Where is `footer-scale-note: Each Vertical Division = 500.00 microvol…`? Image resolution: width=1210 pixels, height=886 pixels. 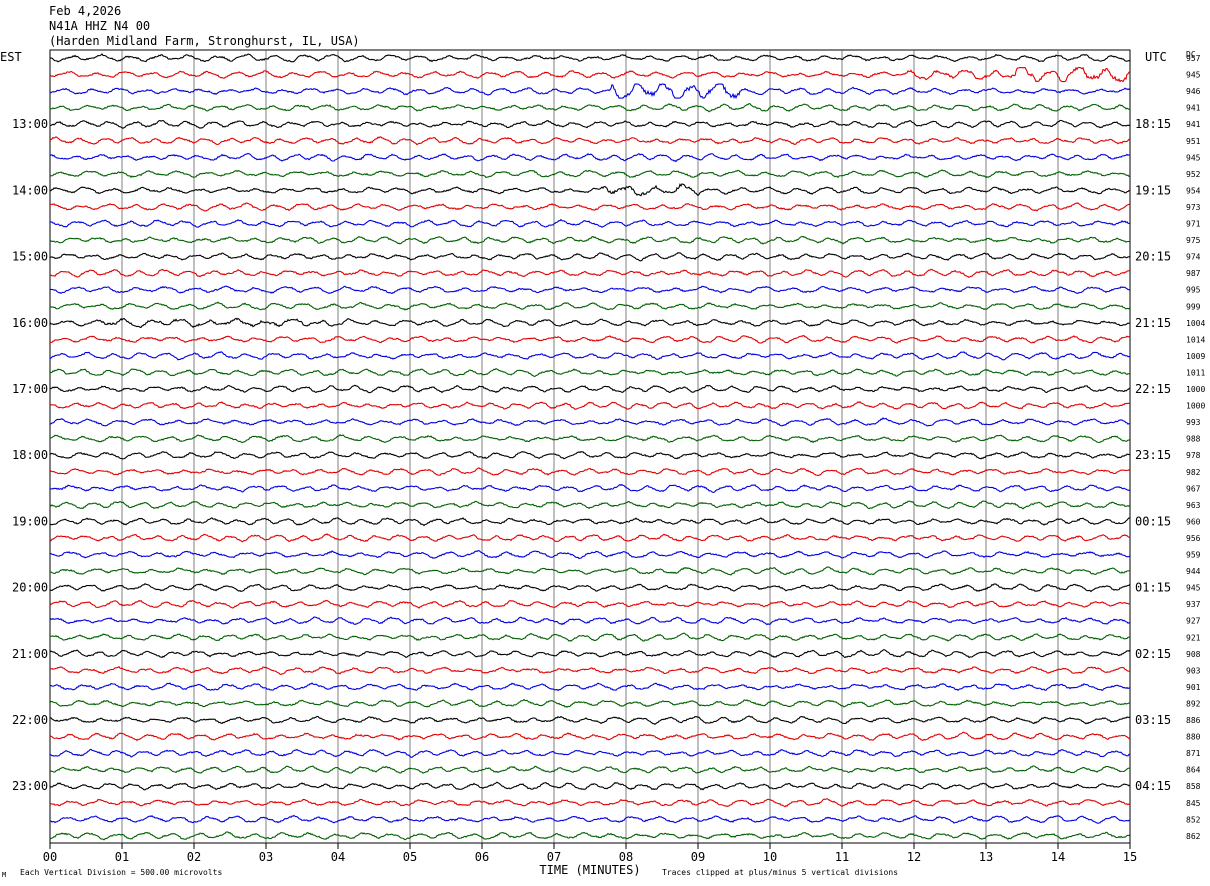 footer-scale-note: Each Vertical Division = 500.00 microvol… is located at coordinates (121, 872).